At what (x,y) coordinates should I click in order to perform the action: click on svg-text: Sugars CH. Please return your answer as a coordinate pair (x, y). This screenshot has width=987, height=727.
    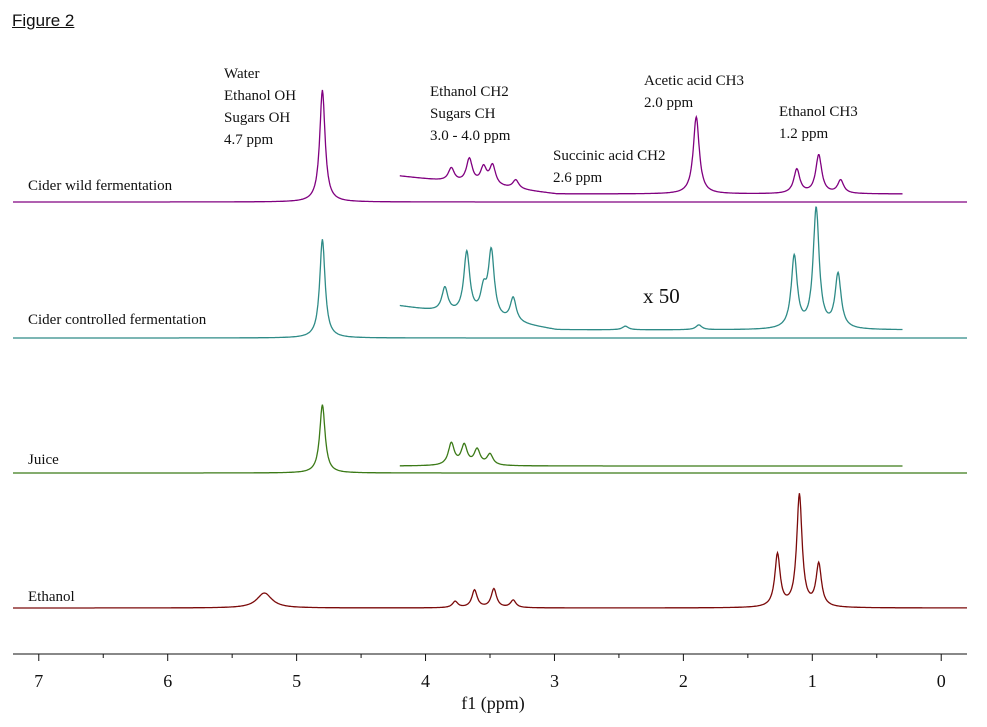
    Looking at the image, I should click on (463, 114).